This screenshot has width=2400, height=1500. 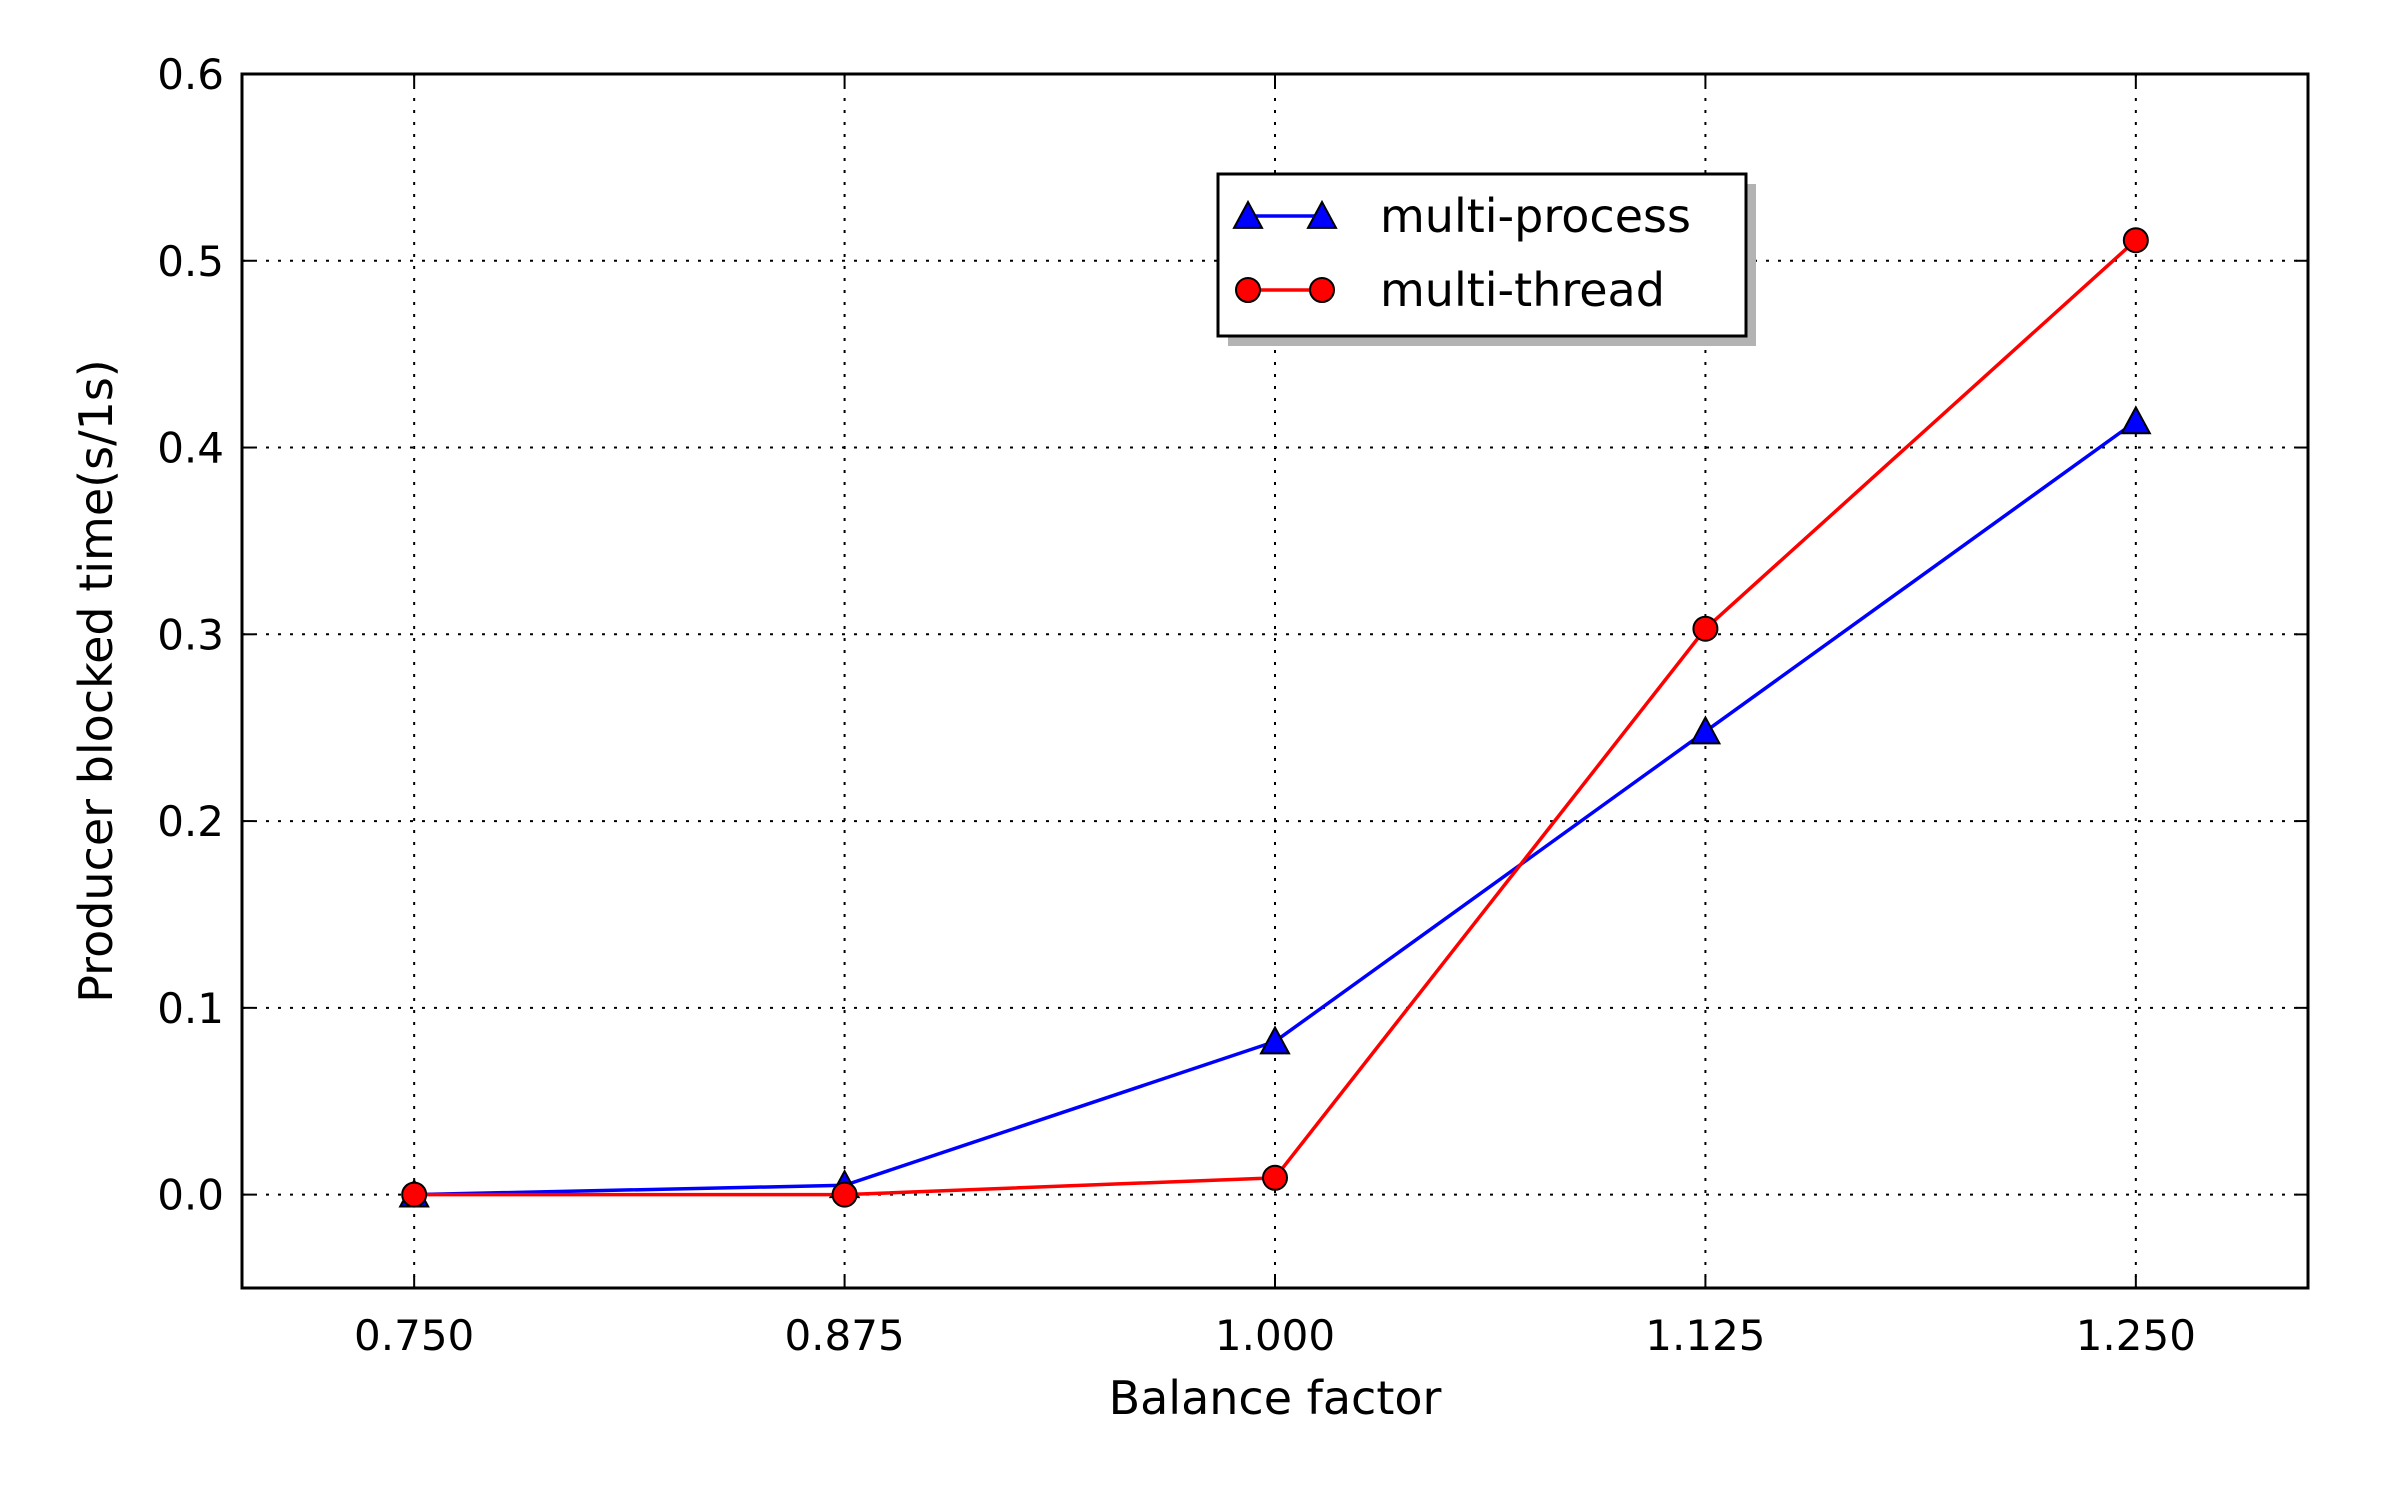 I want to click on y-tick-label: 0.2, so click(x=190, y=821).